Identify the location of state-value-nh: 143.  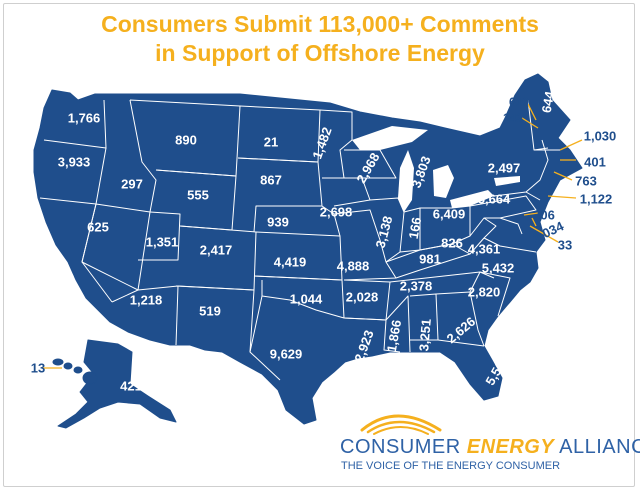
(513, 118).